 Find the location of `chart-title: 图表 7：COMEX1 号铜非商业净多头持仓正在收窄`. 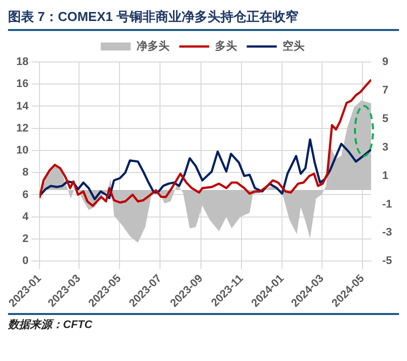

chart-title: 图表 7：COMEX1 号铜非商业净多头持仓正在收窄 is located at coordinates (203, 19).